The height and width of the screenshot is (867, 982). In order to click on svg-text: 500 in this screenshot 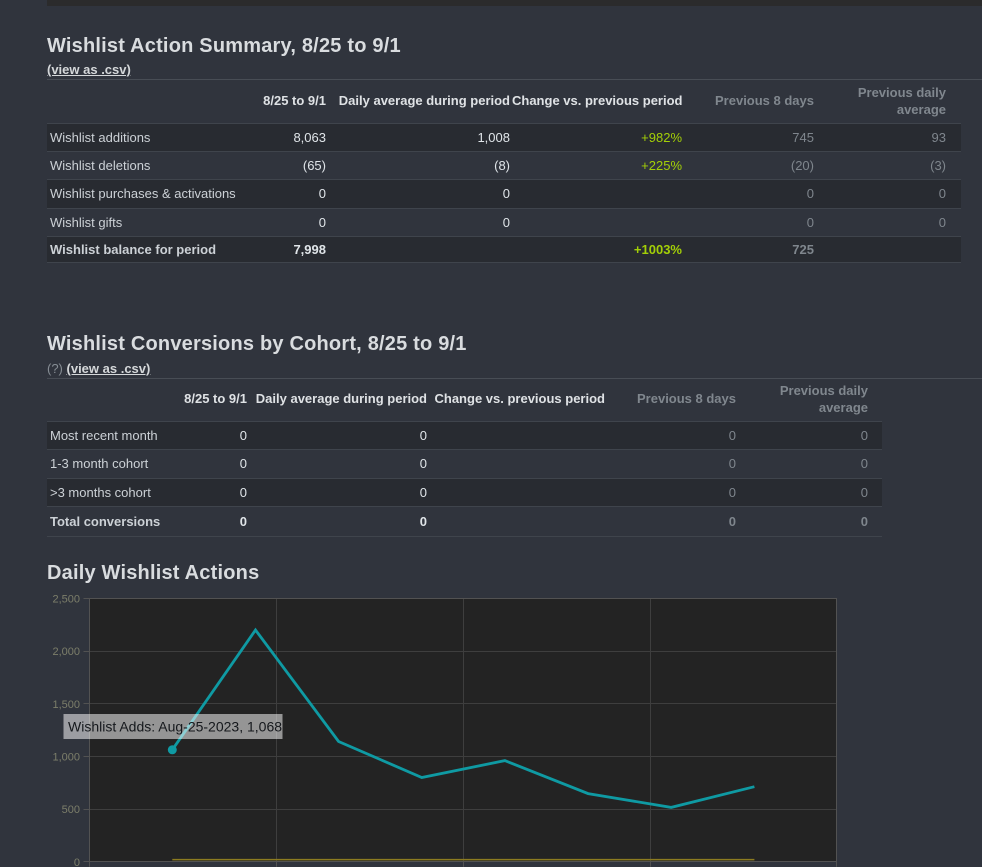, I will do `click(71, 810)`.